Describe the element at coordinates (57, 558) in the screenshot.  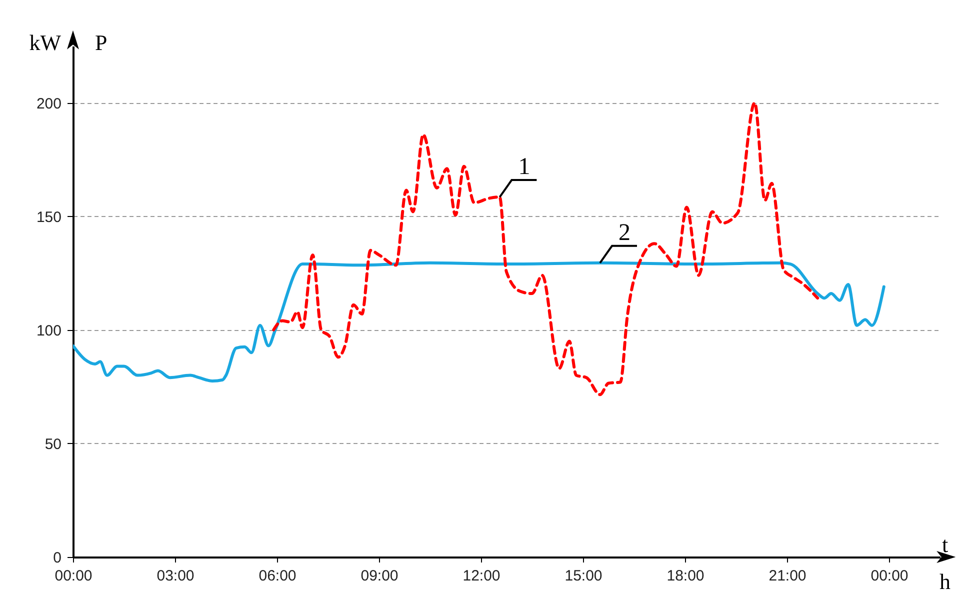
I see `y-tick-label: 0` at that location.